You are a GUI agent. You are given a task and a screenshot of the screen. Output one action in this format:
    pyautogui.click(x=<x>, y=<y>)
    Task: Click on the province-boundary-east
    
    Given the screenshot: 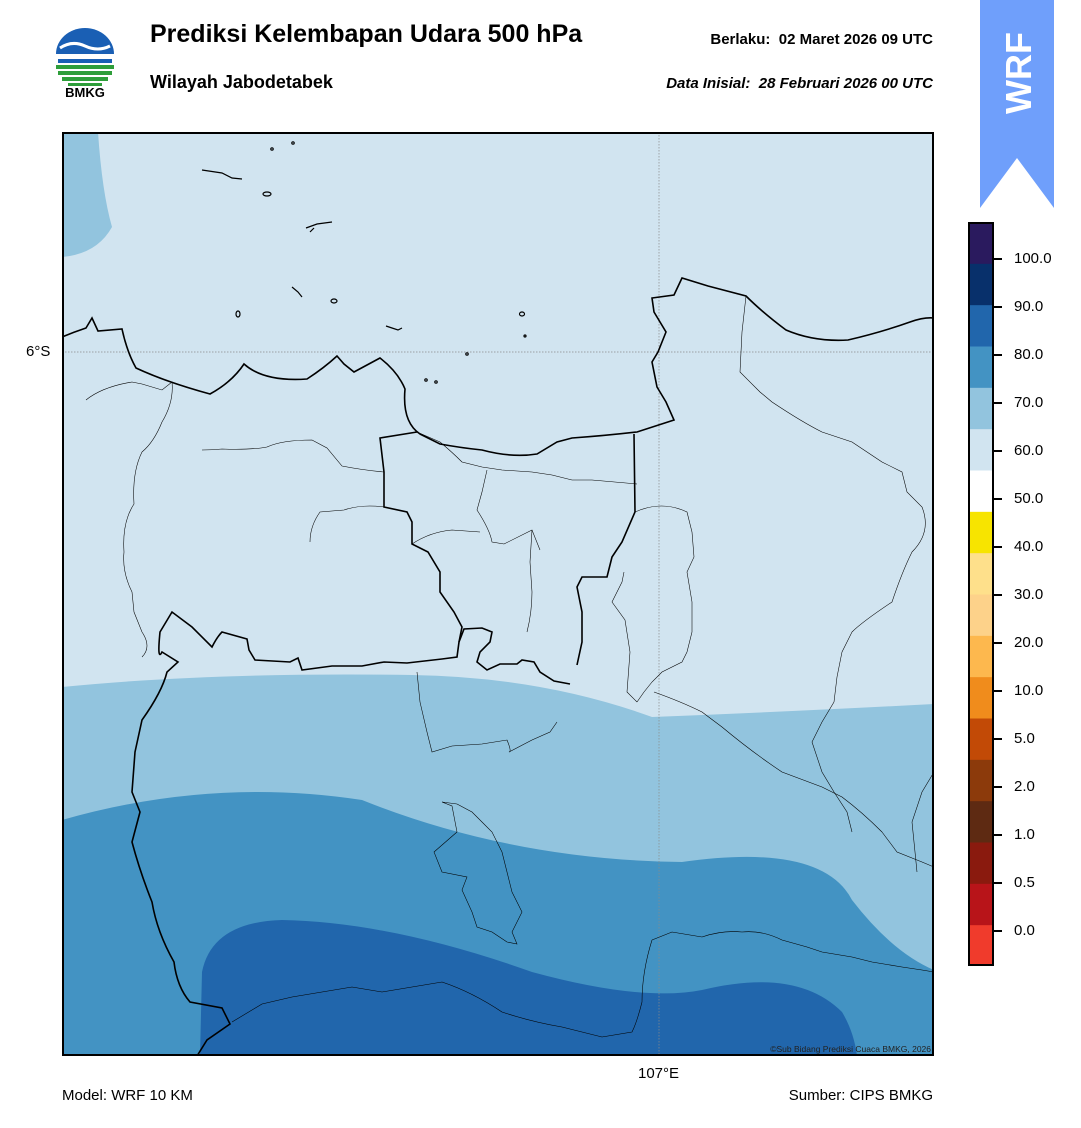 What is the action you would take?
    pyautogui.click(x=606, y=549)
    